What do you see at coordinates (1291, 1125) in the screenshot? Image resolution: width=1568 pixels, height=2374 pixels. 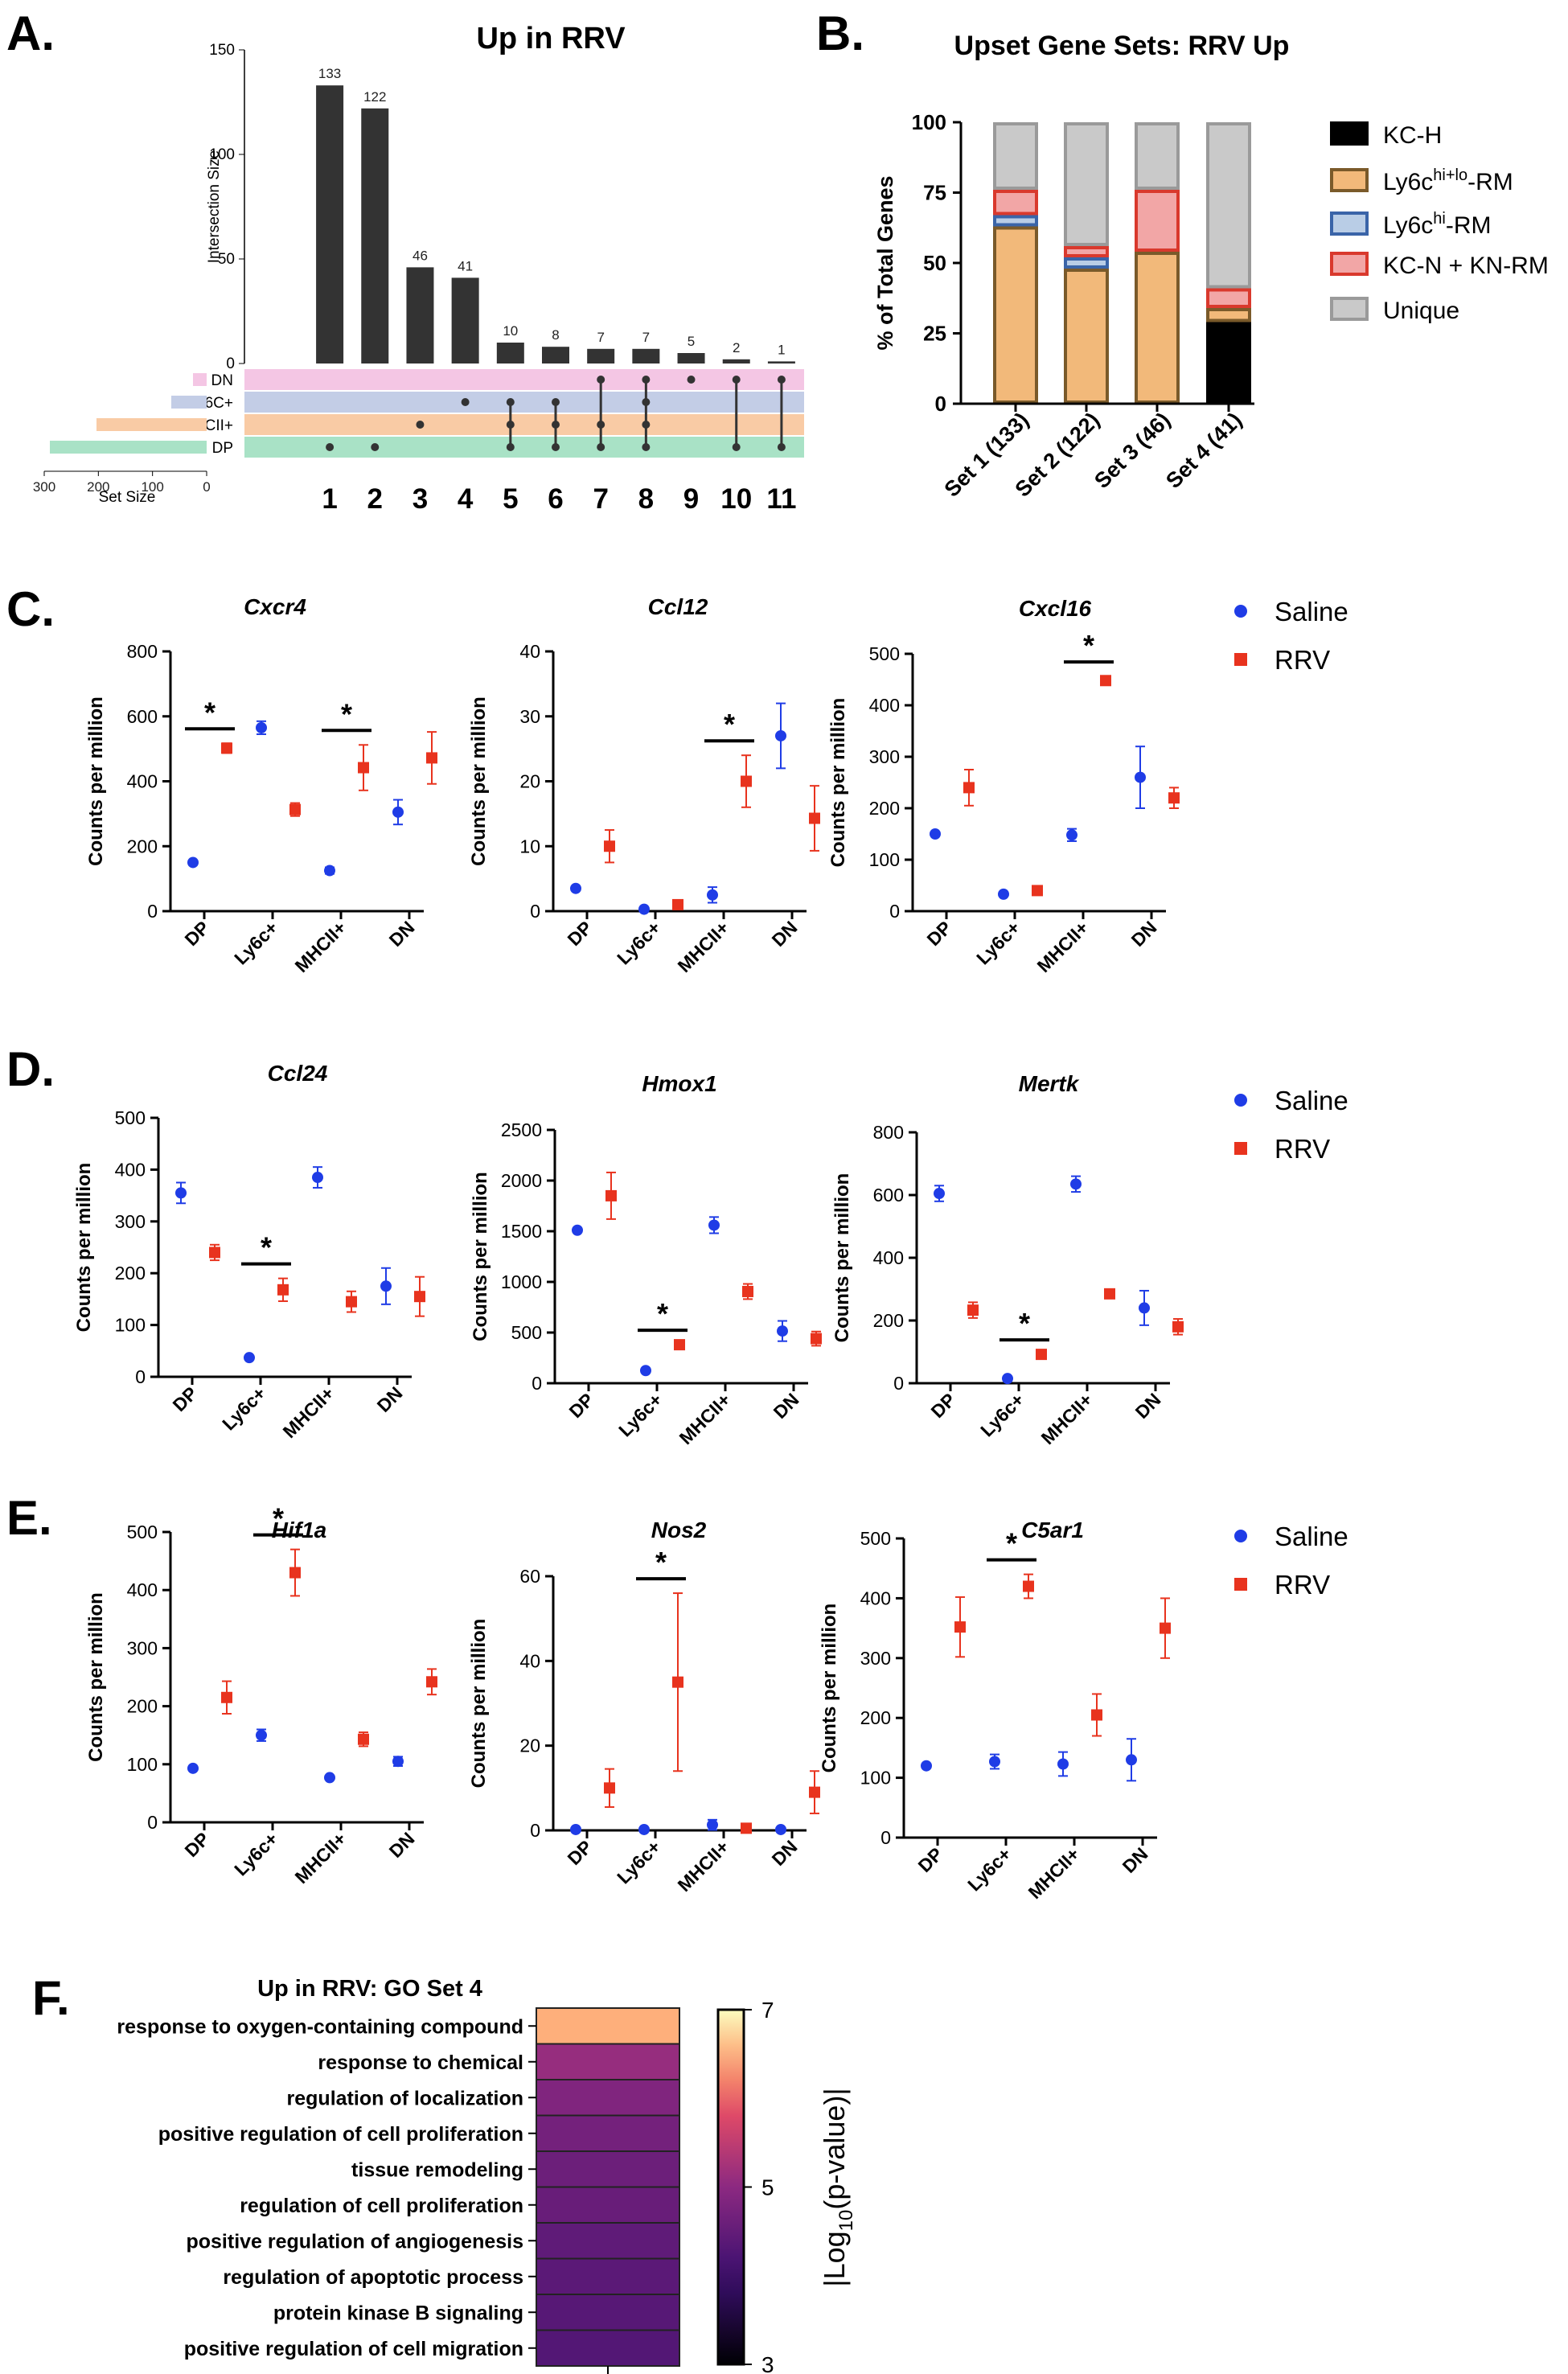 I see `legend-d: Saline RRV` at bounding box center [1291, 1125].